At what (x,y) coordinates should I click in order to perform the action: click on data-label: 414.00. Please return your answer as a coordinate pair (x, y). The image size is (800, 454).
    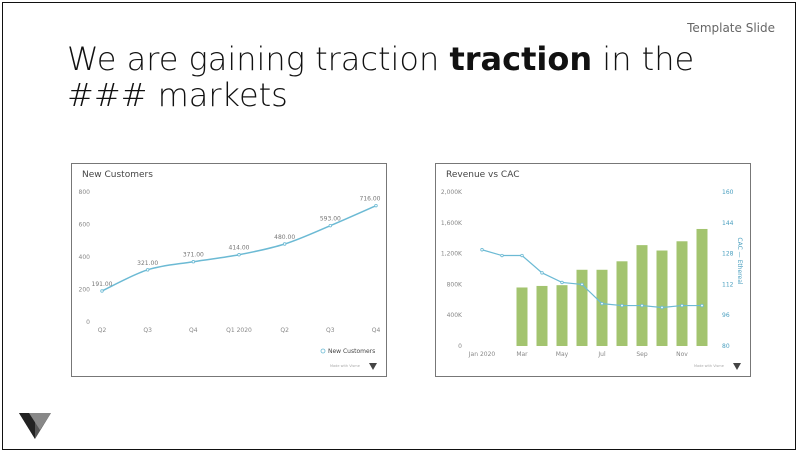
    Looking at the image, I should click on (239, 248).